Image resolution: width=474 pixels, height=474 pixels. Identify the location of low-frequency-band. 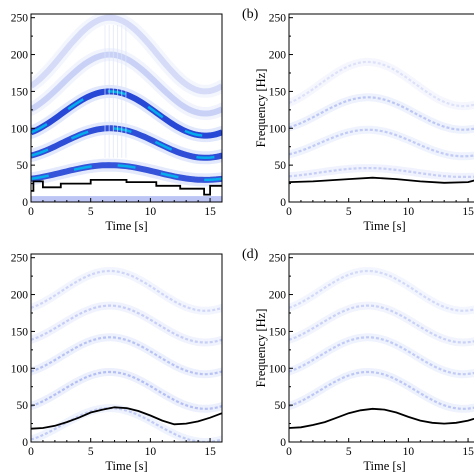
(126, 199).